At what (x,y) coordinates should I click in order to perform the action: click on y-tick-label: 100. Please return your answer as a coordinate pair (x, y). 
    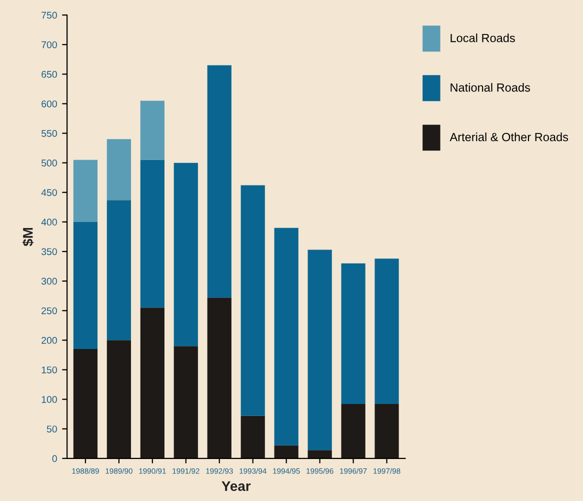
    Looking at the image, I should click on (49, 399).